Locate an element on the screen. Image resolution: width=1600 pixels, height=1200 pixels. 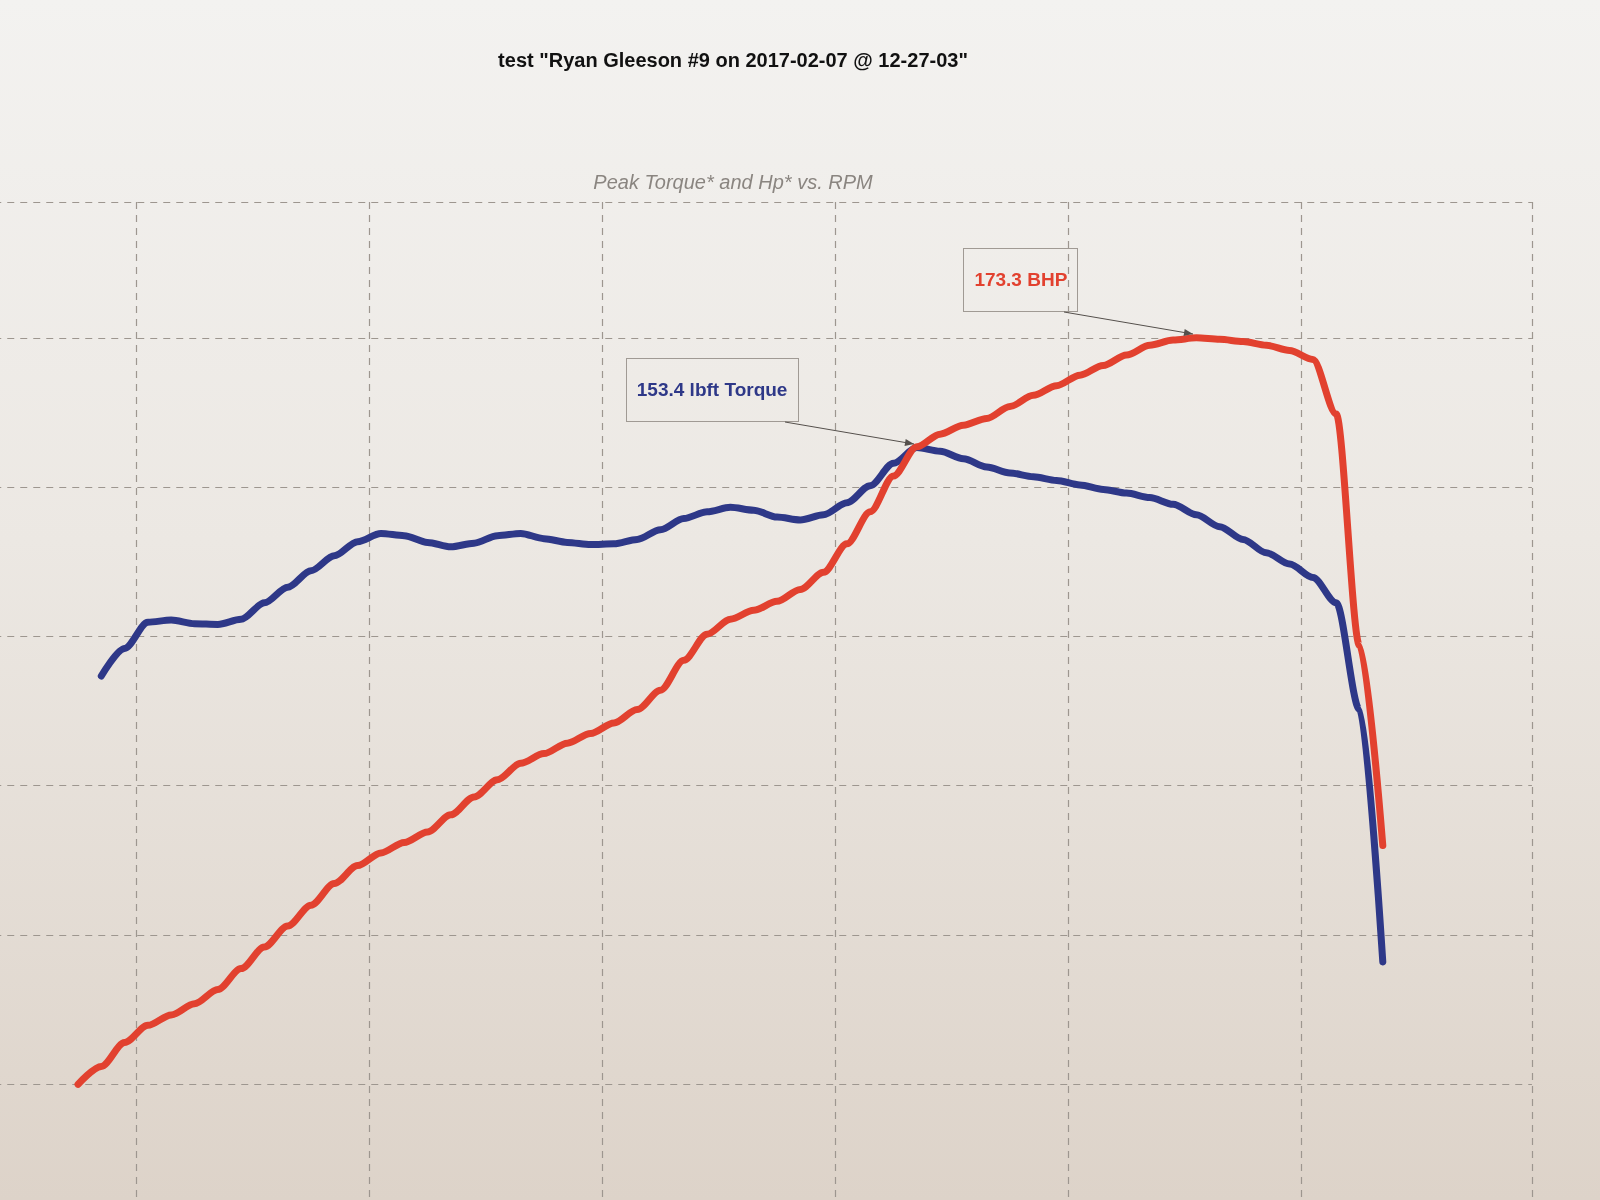
text: 173.3 BHP is located at coordinates (1021, 279).